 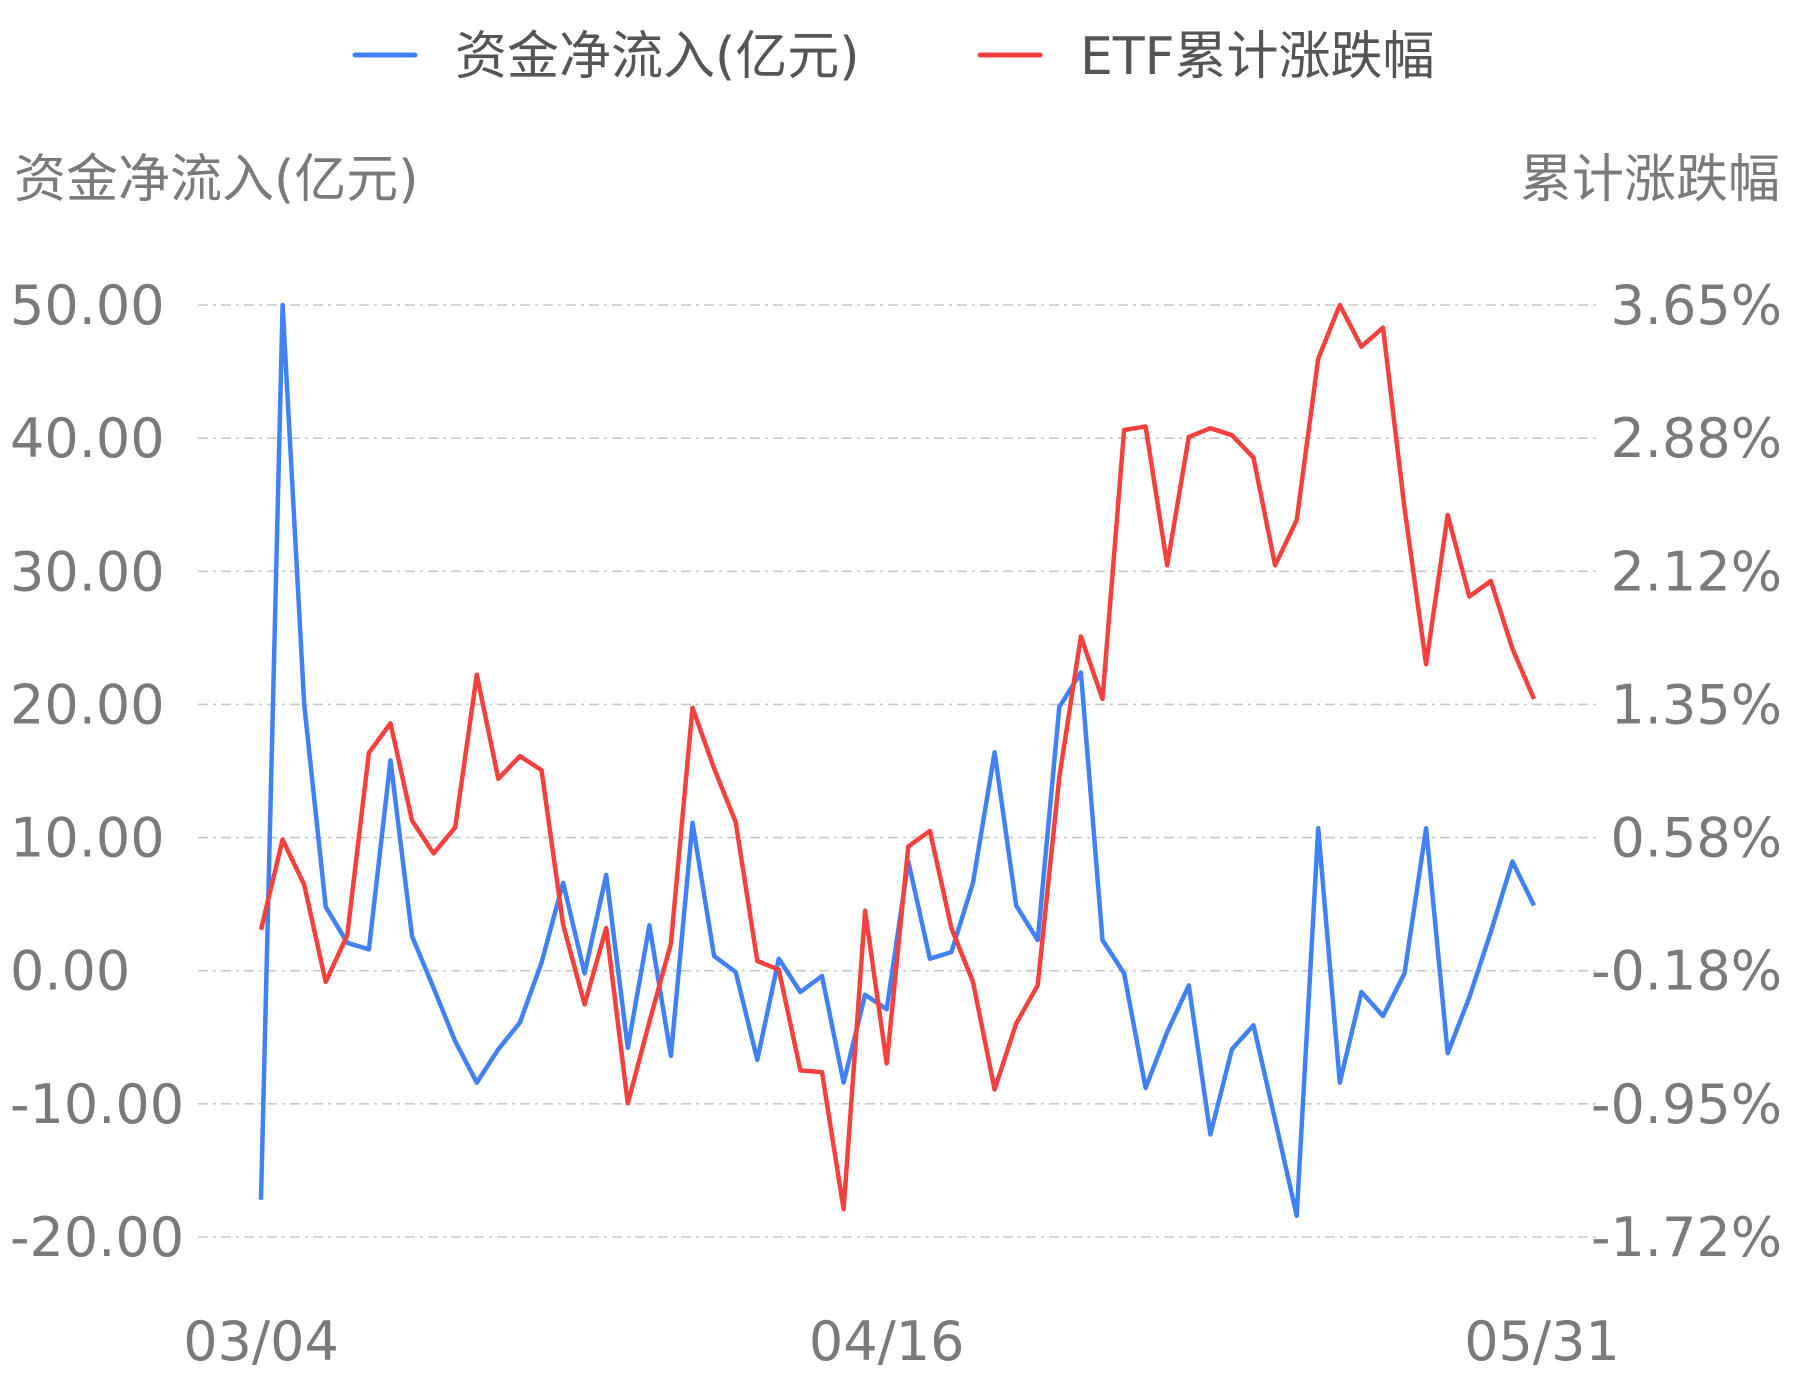 I want to click on left-tick-label: -10.00, so click(x=97, y=1104).